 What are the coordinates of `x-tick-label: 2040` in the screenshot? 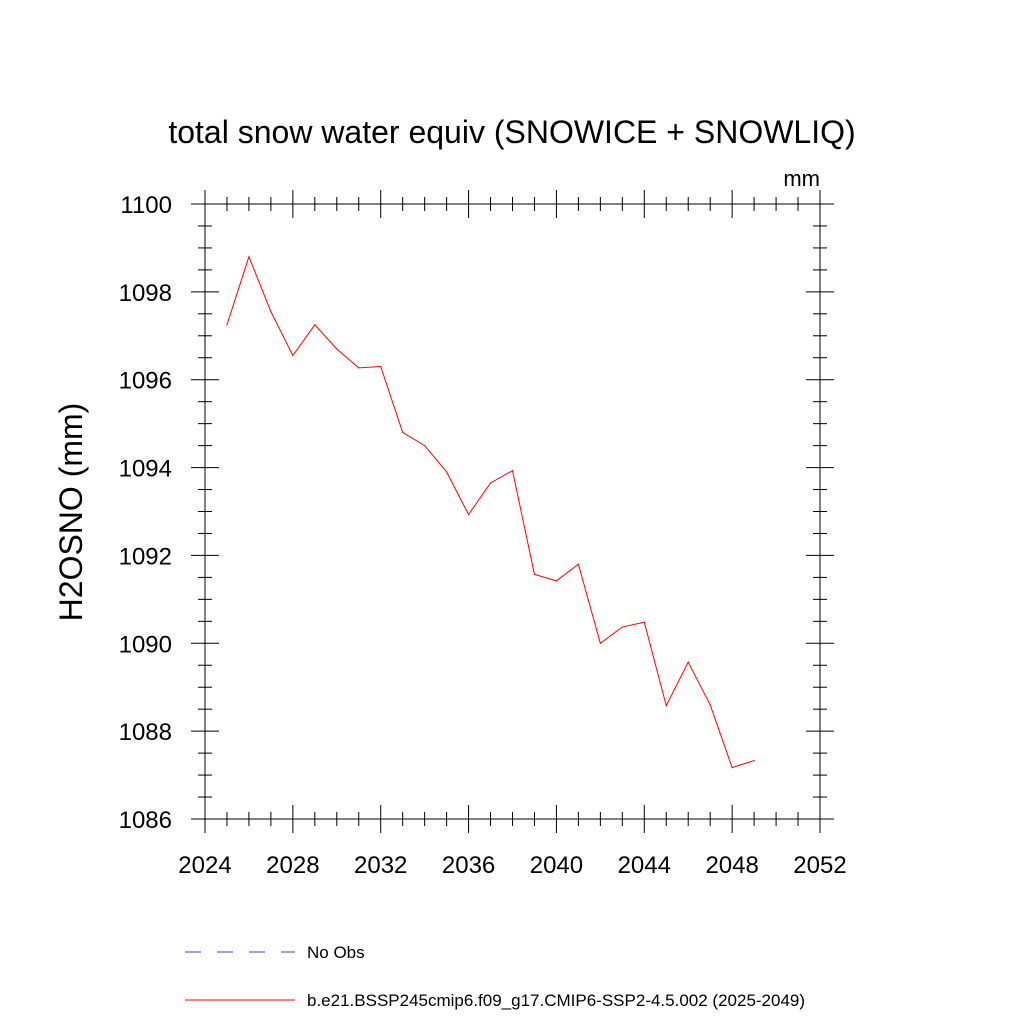 It's located at (556, 865).